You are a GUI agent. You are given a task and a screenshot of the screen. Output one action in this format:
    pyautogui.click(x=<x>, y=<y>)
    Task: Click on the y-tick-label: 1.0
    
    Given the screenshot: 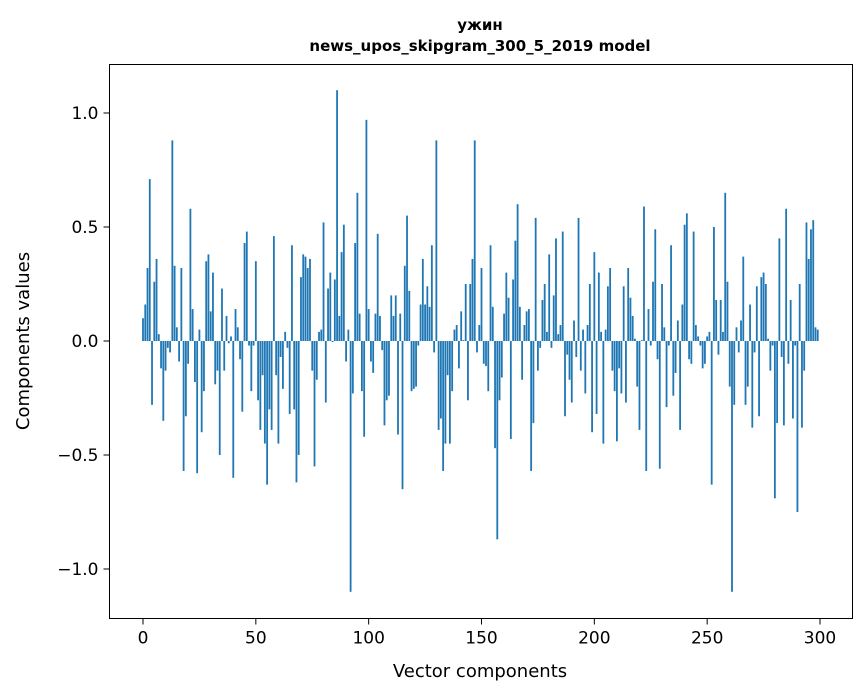 What is the action you would take?
    pyautogui.click(x=84, y=114)
    